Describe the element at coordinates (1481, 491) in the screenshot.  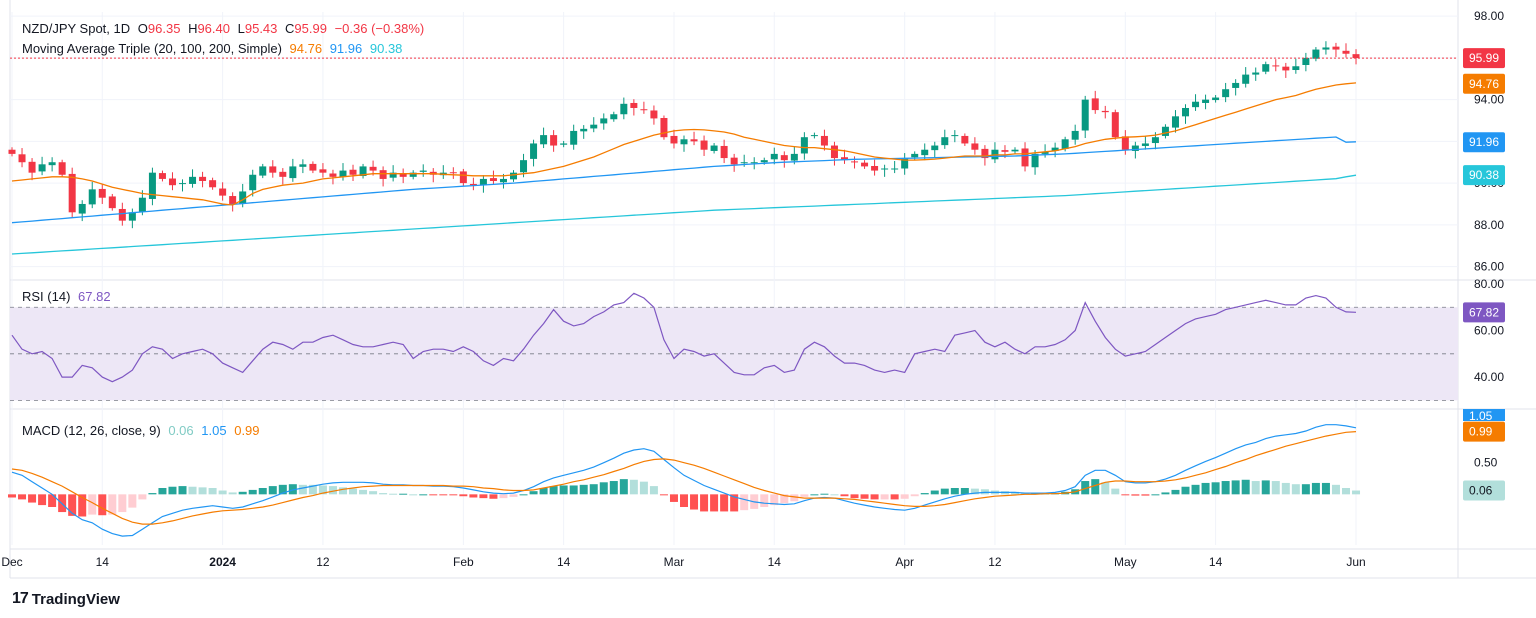
I see `hist-tag-label: 0.06` at that location.